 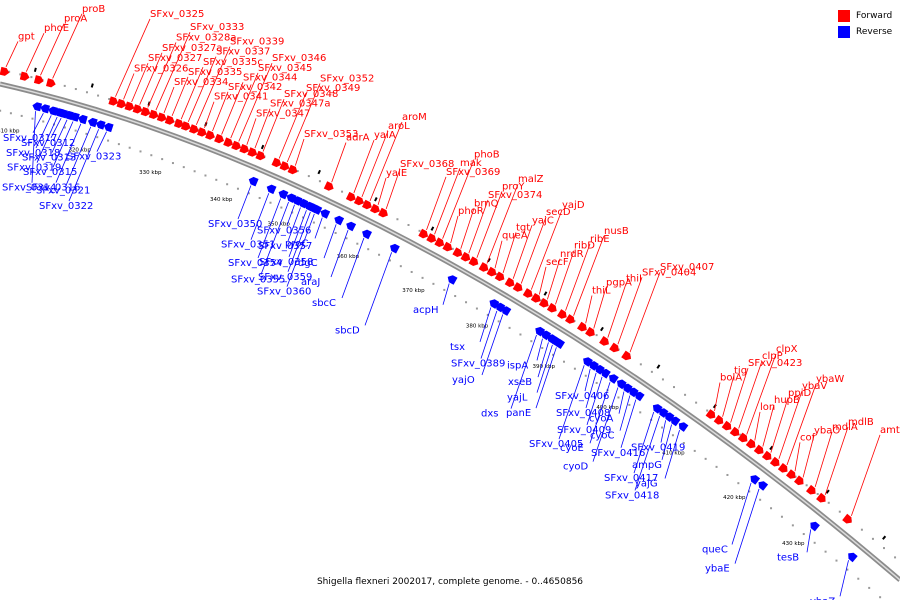 I want to click on forward-swatch, so click(x=844, y=16).